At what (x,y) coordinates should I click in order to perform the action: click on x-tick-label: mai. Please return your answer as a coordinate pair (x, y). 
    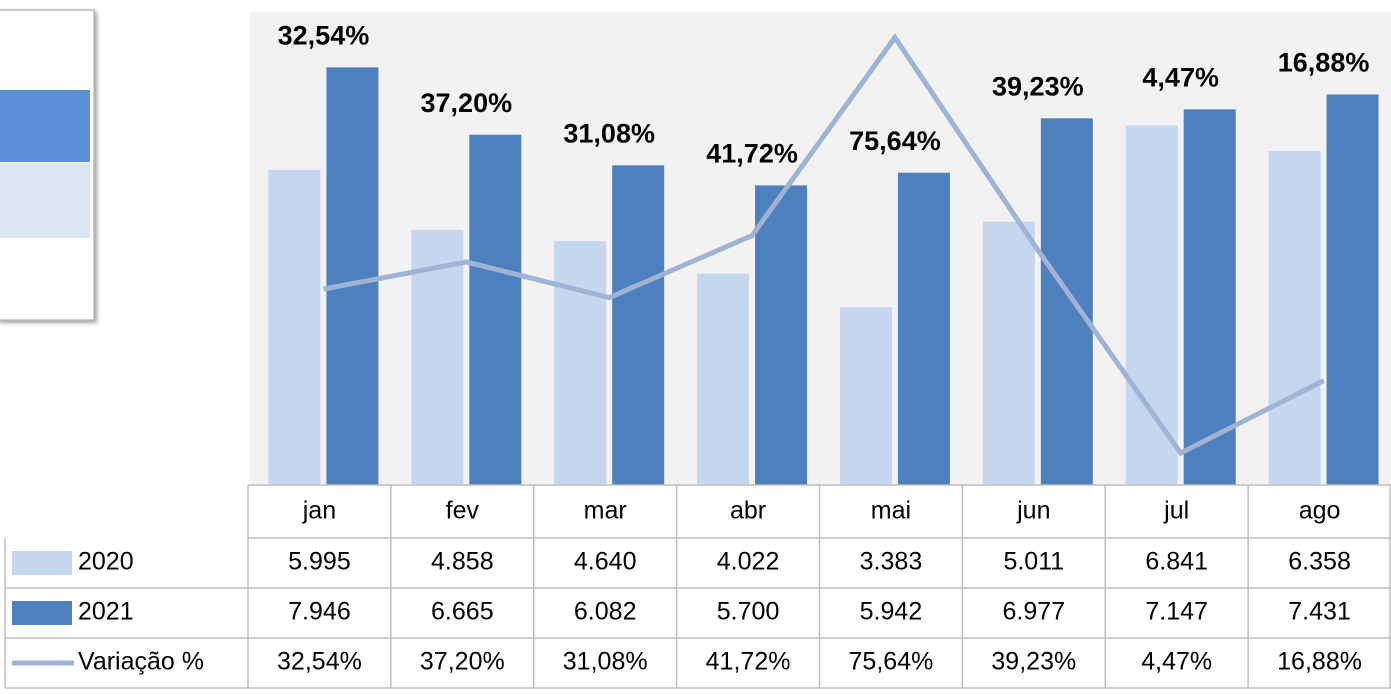
    Looking at the image, I should click on (891, 511).